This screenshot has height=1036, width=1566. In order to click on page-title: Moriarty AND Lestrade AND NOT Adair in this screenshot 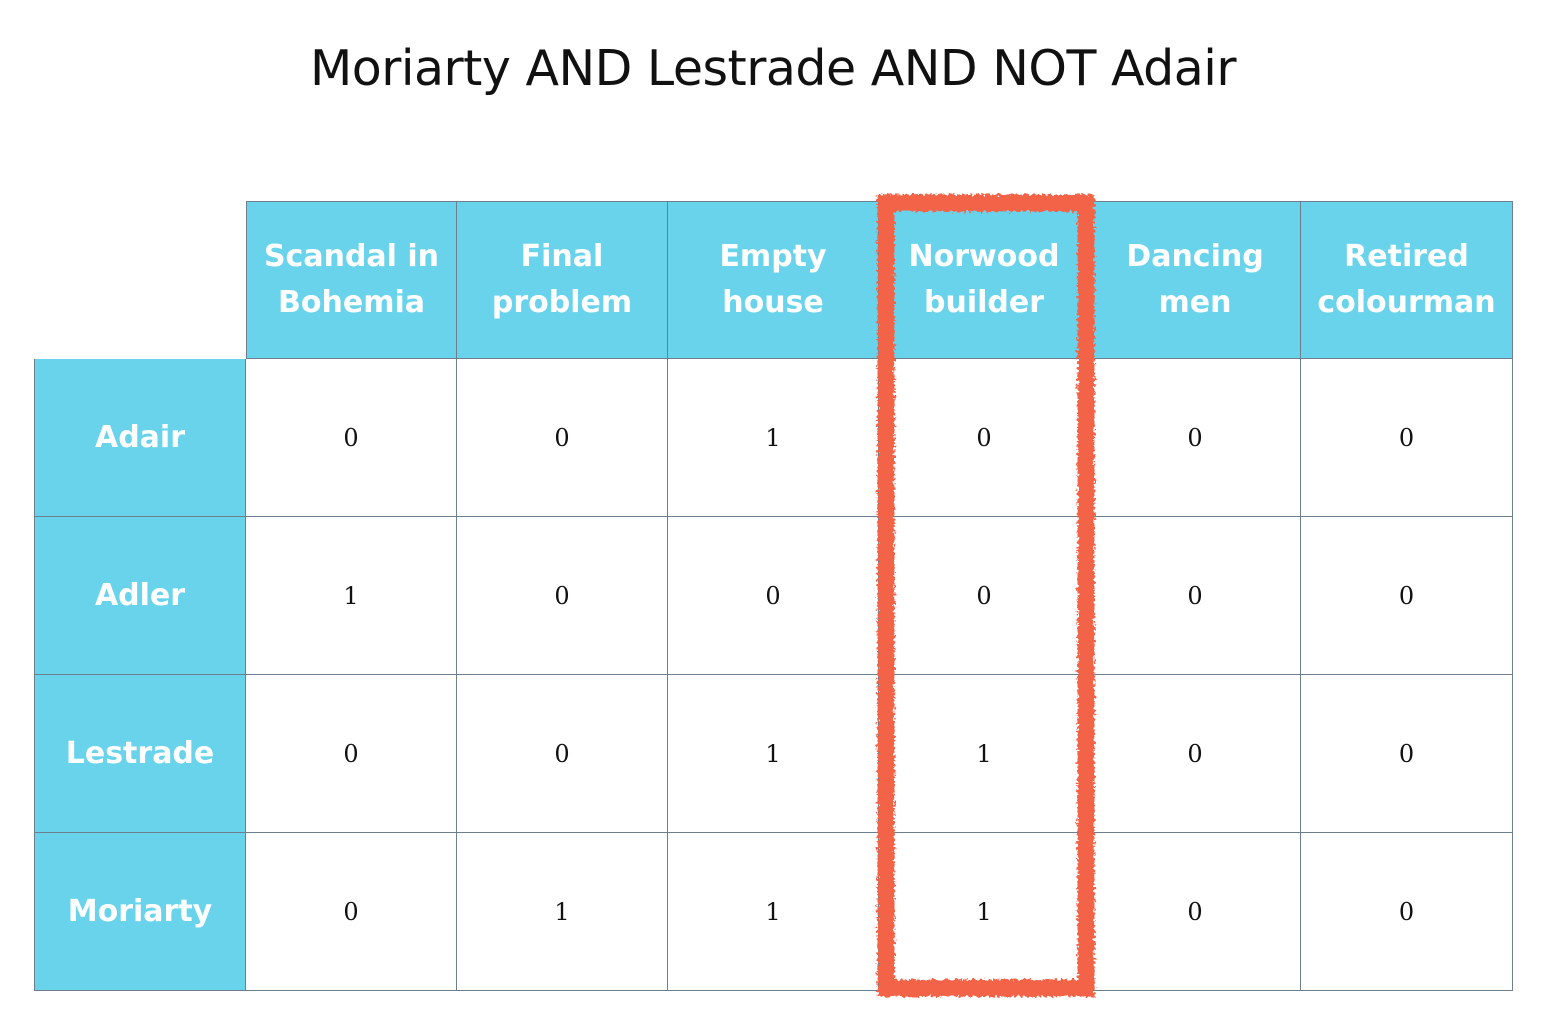, I will do `click(773, 68)`.